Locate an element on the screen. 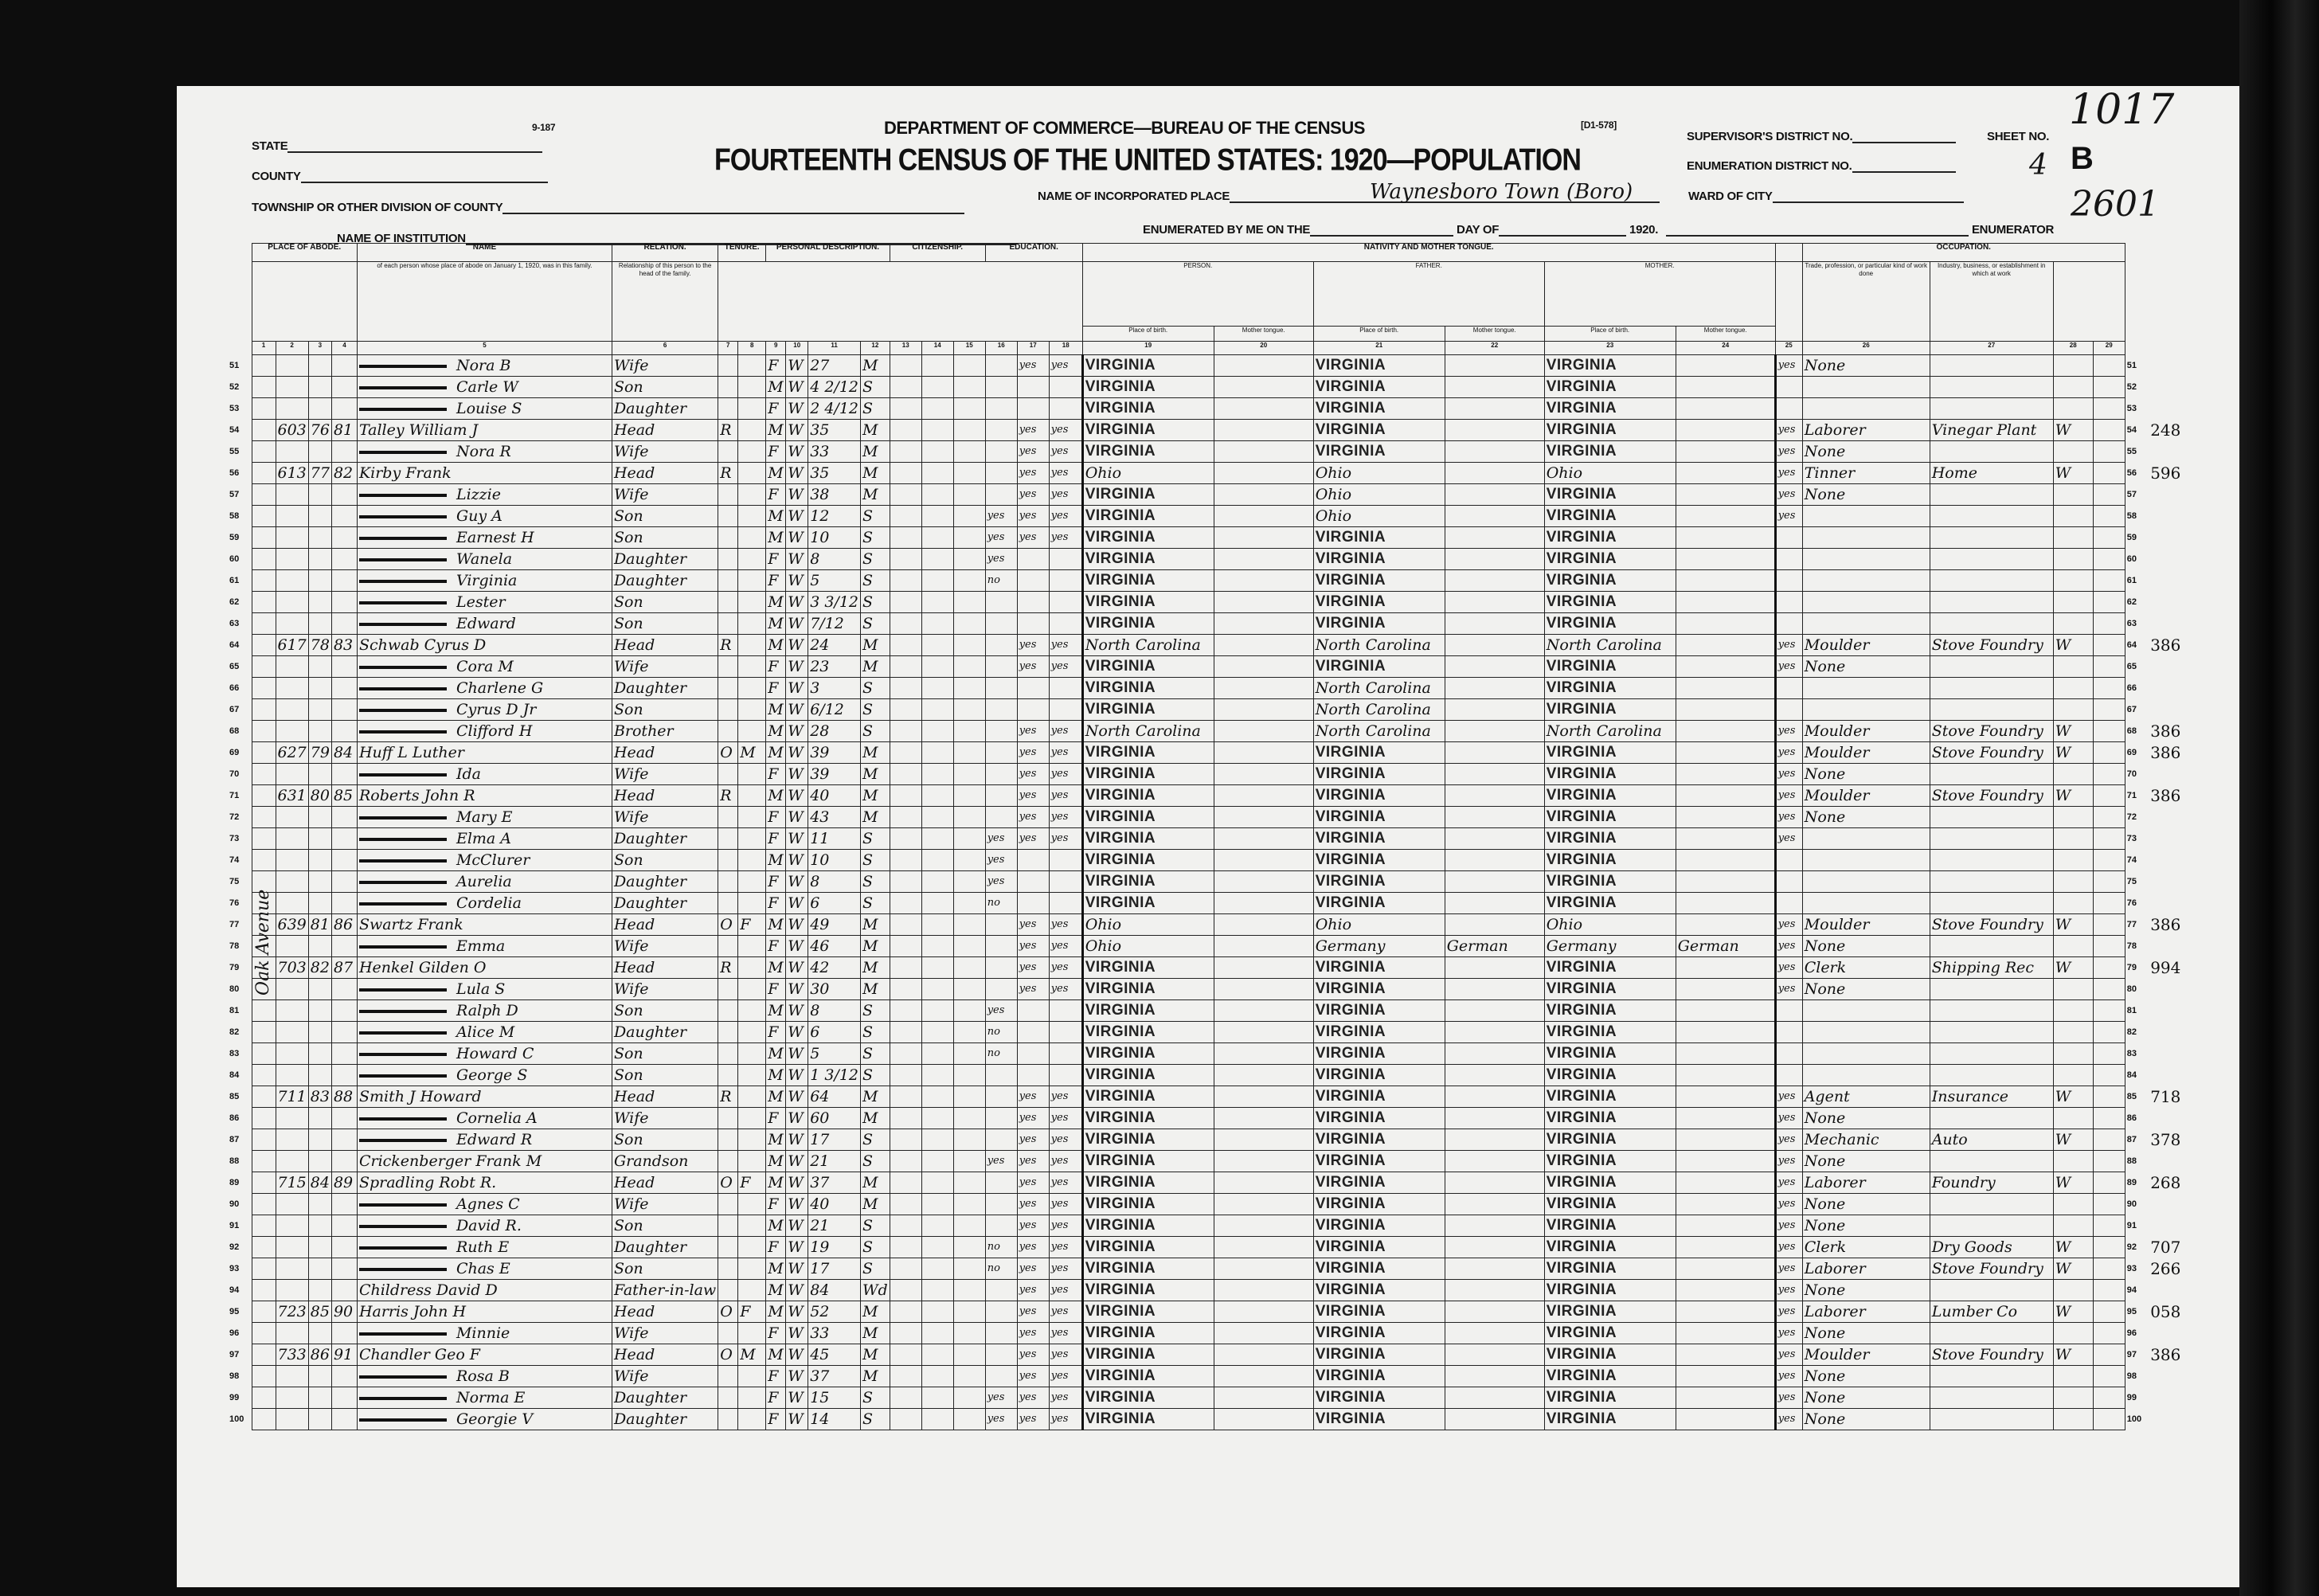 This screenshot has height=1596, width=2319. school-cell: yes is located at coordinates (1001, 1161).